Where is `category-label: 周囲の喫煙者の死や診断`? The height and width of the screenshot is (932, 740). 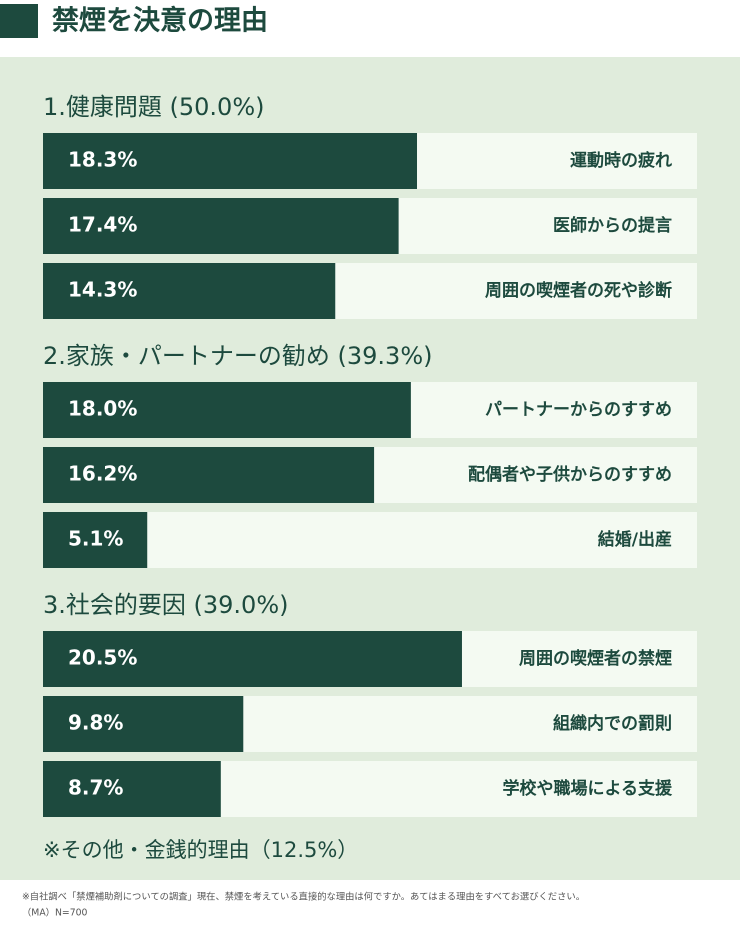 category-label: 周囲の喫煙者の死や診断 is located at coordinates (578, 290).